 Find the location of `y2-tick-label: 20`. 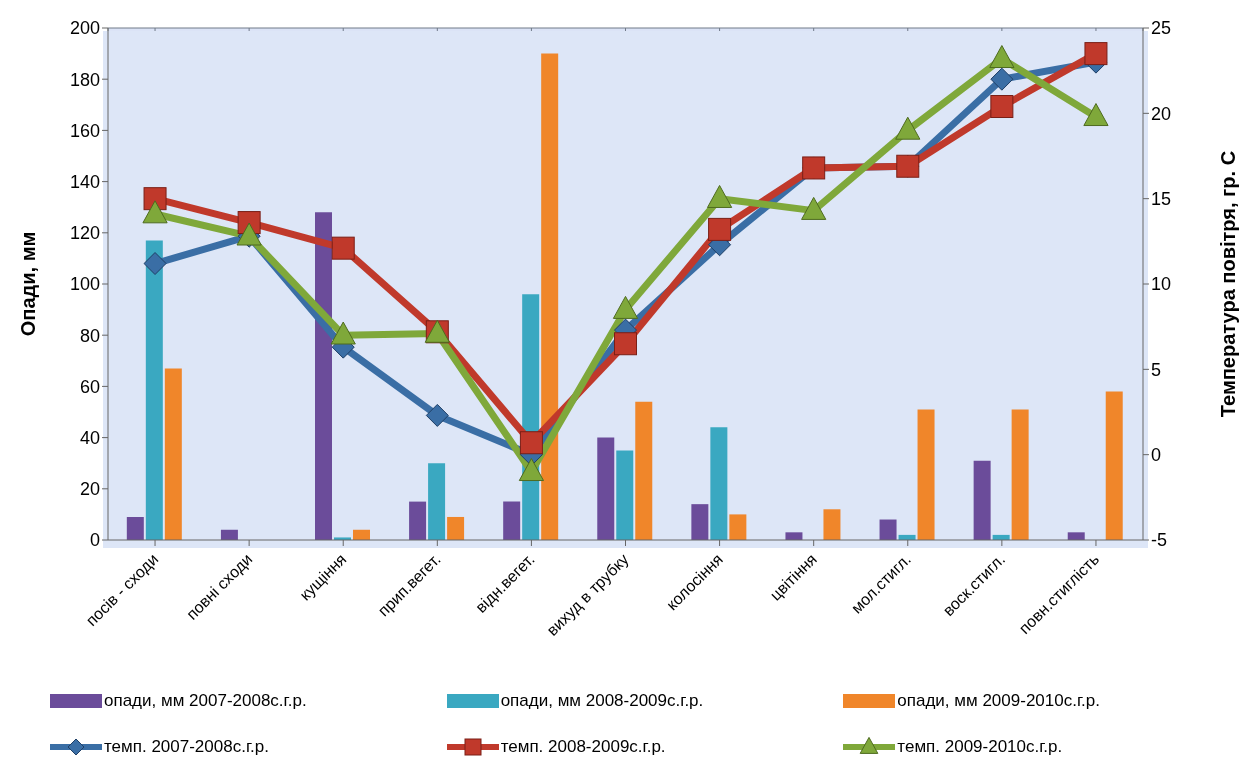

y2-tick-label: 20 is located at coordinates (1161, 113).